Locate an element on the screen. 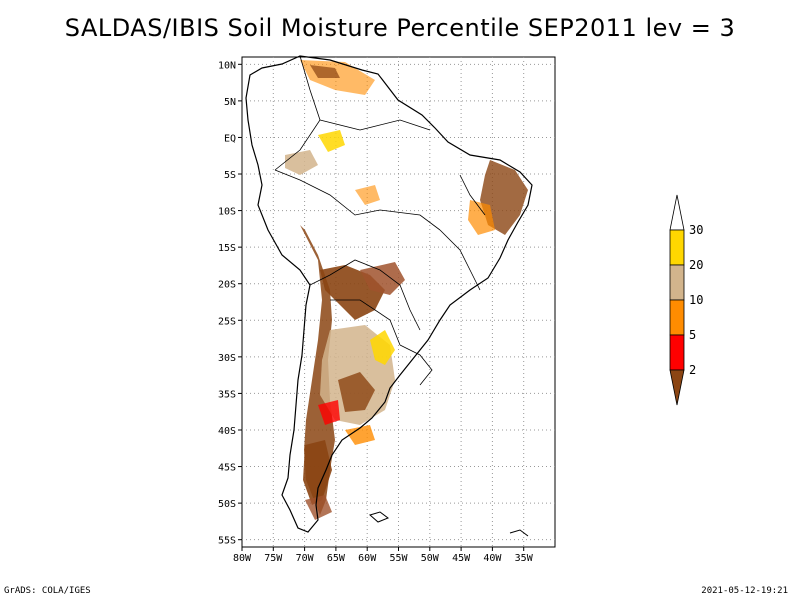  lat-tick-label: 50S is located at coordinates (227, 504).